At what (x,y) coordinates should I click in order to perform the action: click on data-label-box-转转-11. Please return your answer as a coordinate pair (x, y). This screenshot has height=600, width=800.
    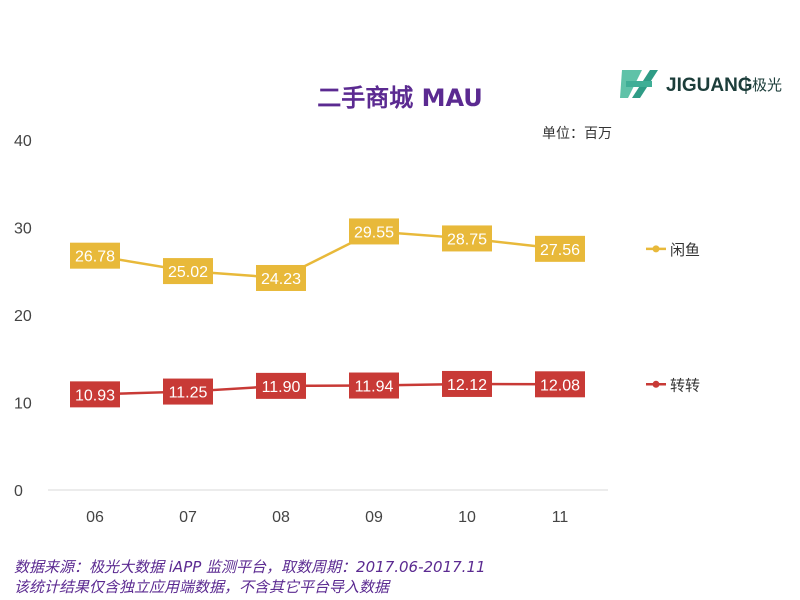
    Looking at the image, I should click on (560, 384).